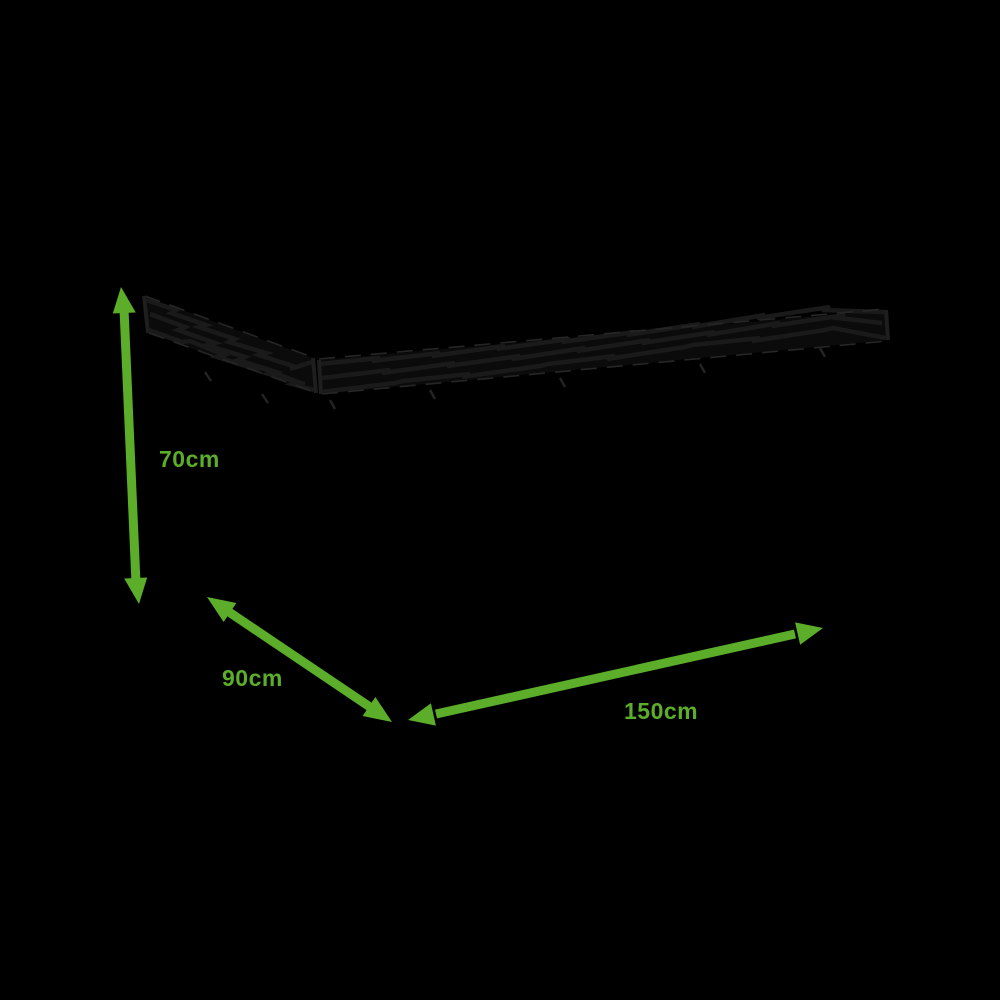 The width and height of the screenshot is (1000, 1000). I want to click on sketch-right-end-cap, so click(603, 352).